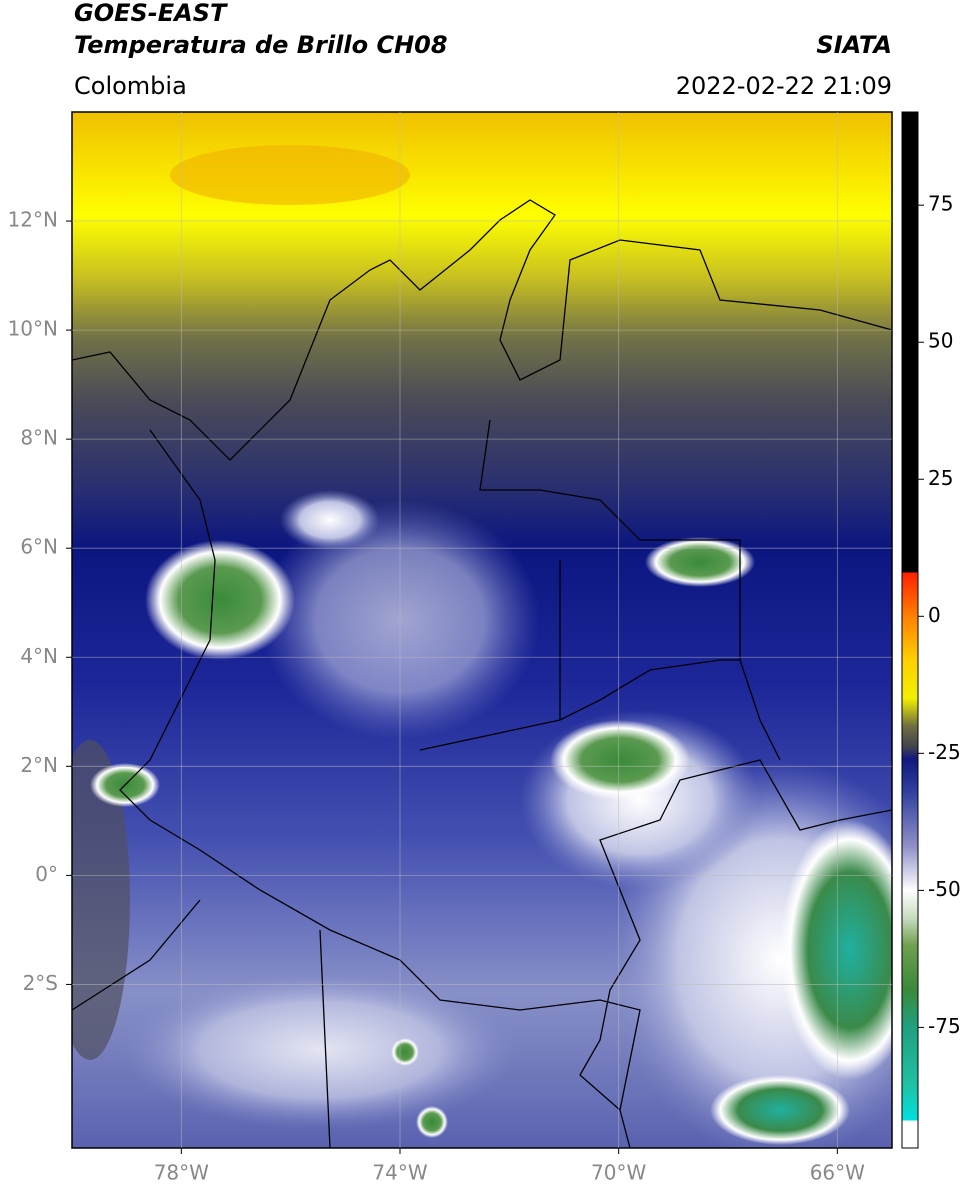 The height and width of the screenshot is (1194, 966). I want to click on colorbar, so click(910, 630).